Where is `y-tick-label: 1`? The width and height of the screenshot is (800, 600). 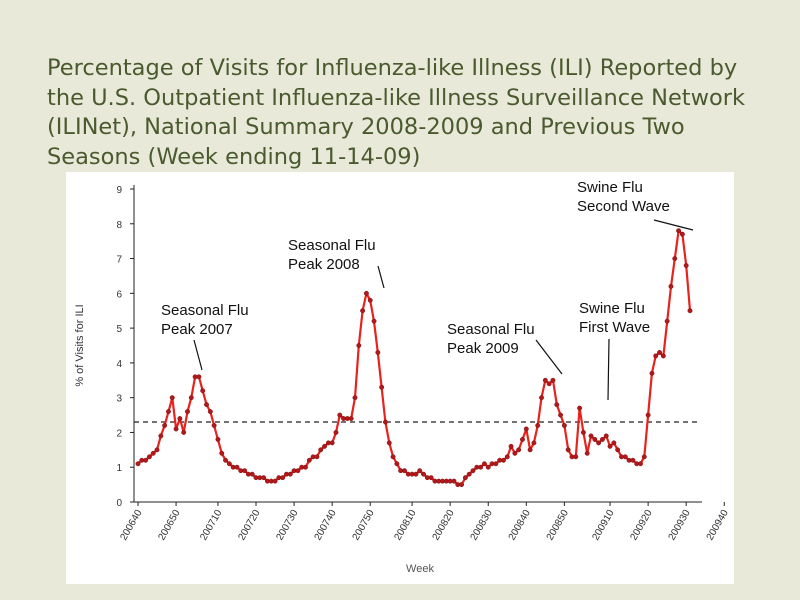 y-tick-label: 1 is located at coordinates (119, 468).